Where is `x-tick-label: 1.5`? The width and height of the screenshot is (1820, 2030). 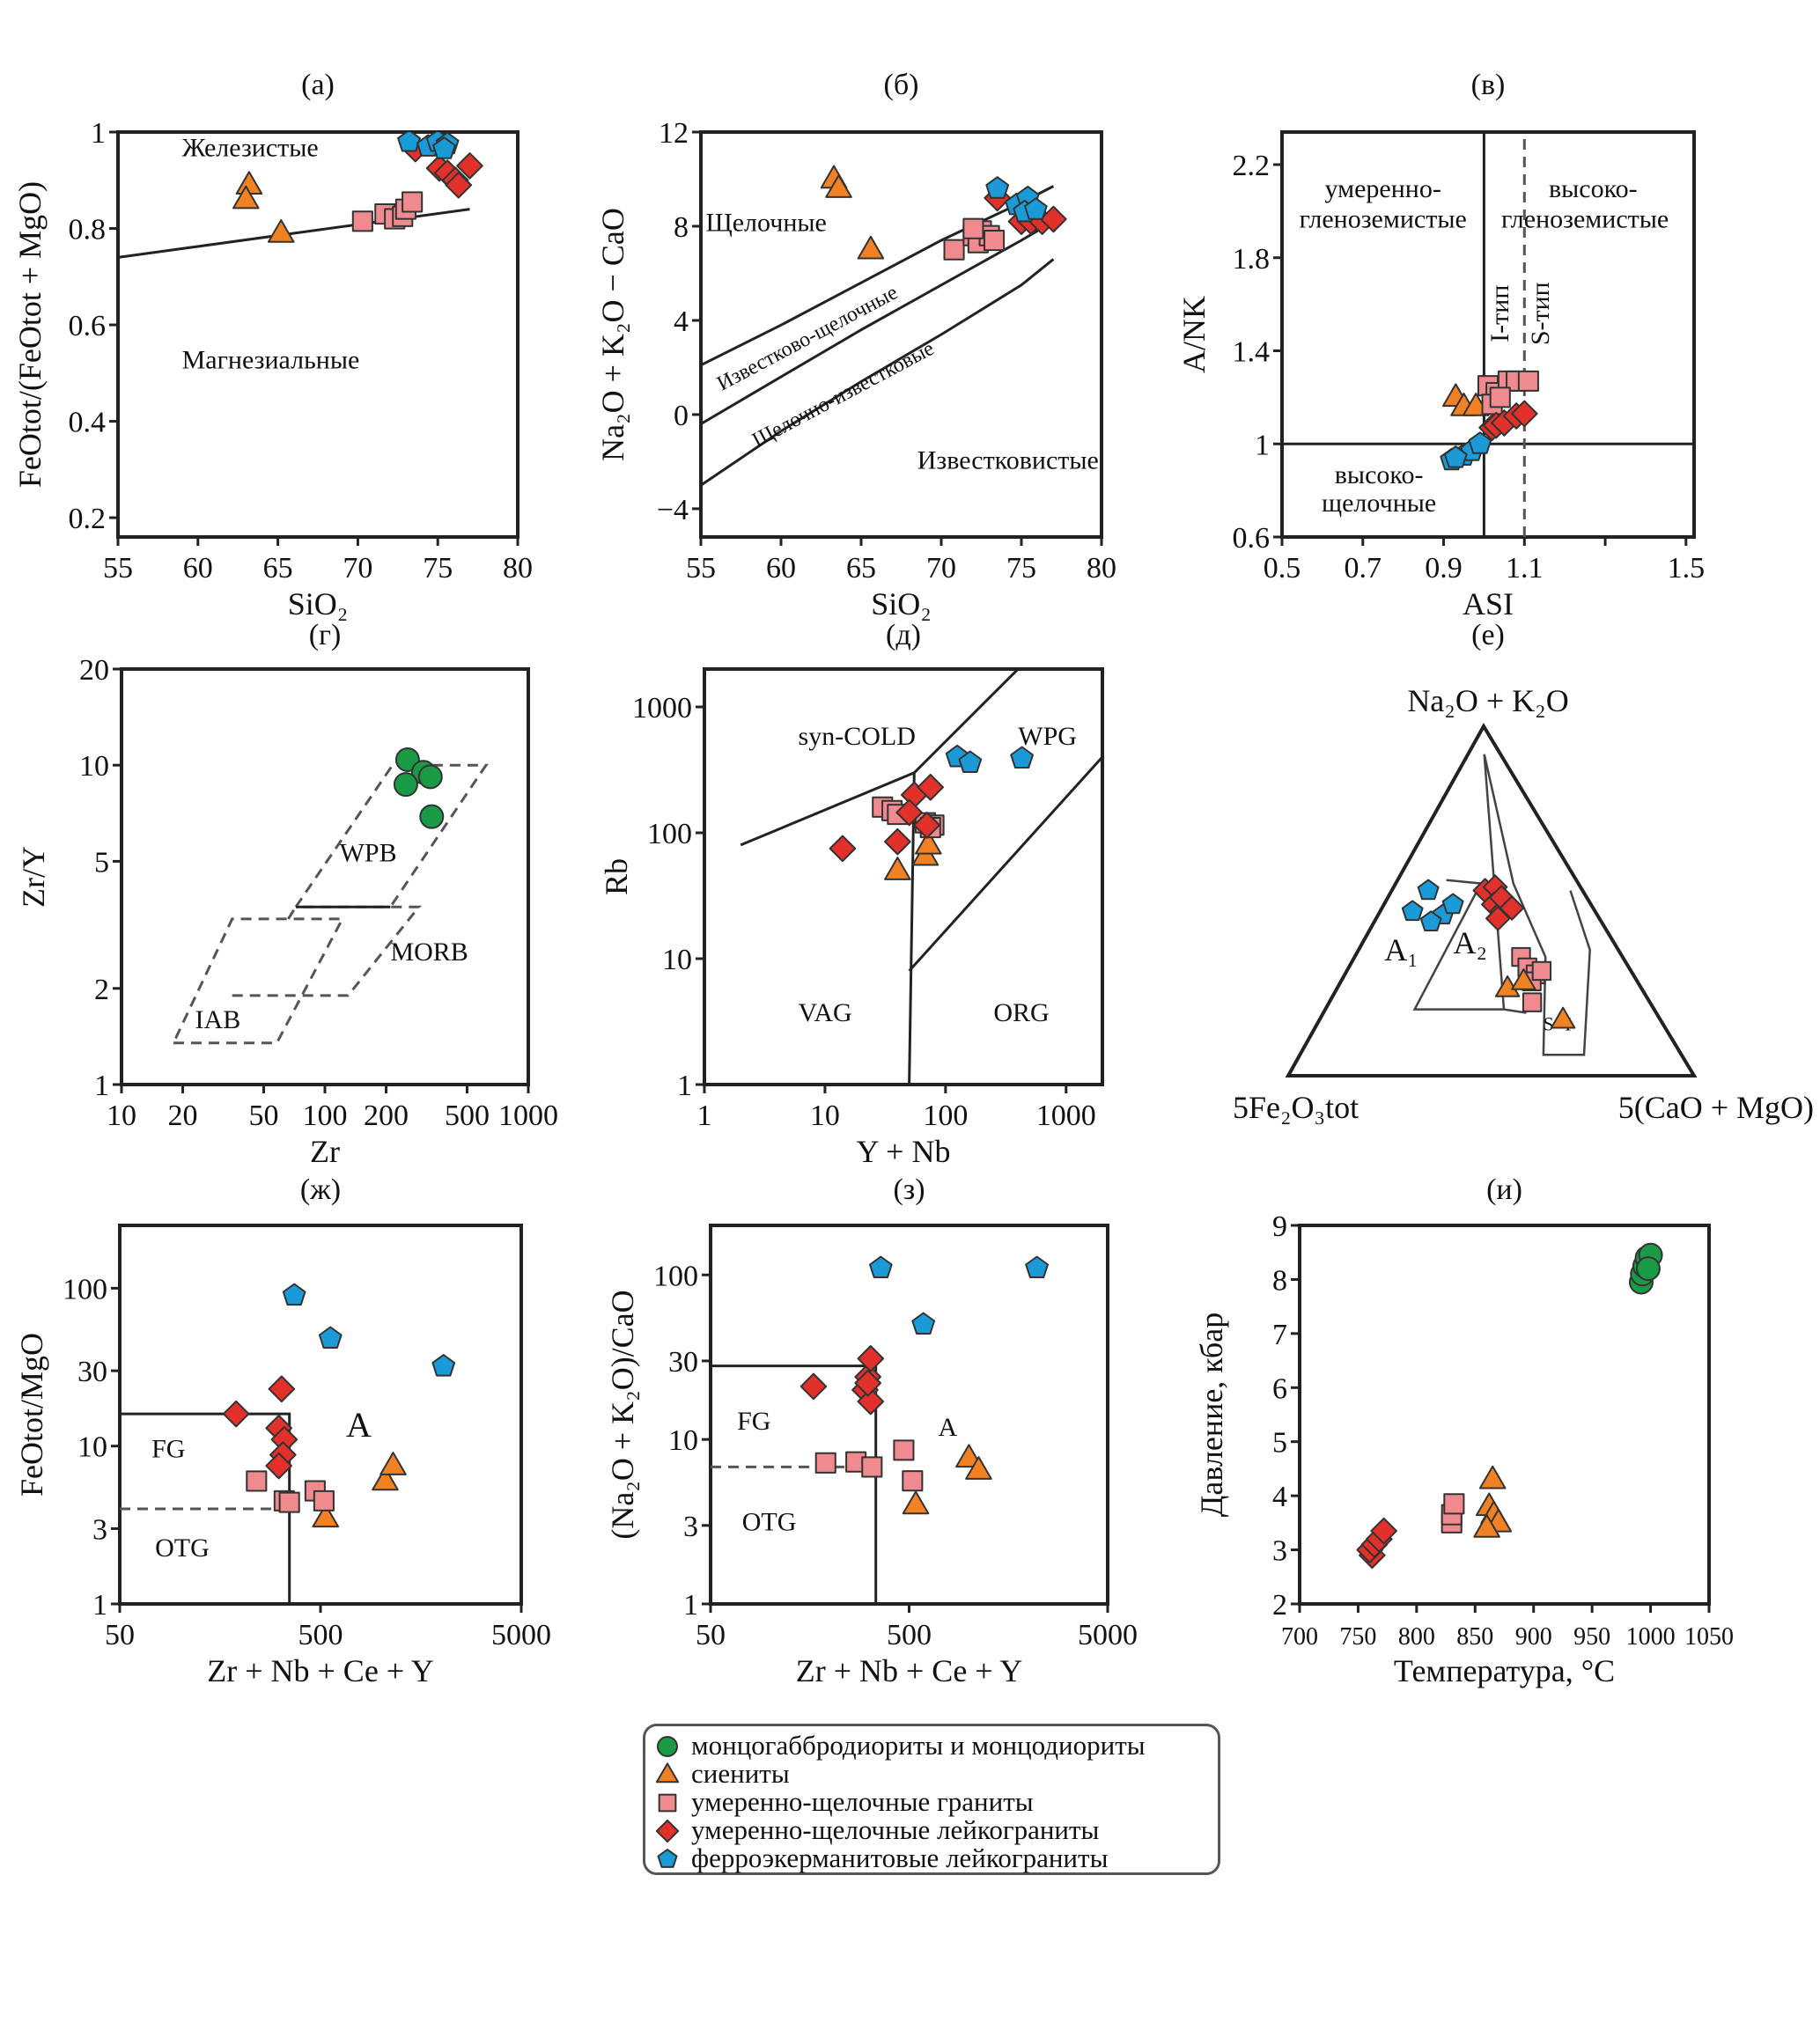
x-tick-label: 1.5 is located at coordinates (1687, 568).